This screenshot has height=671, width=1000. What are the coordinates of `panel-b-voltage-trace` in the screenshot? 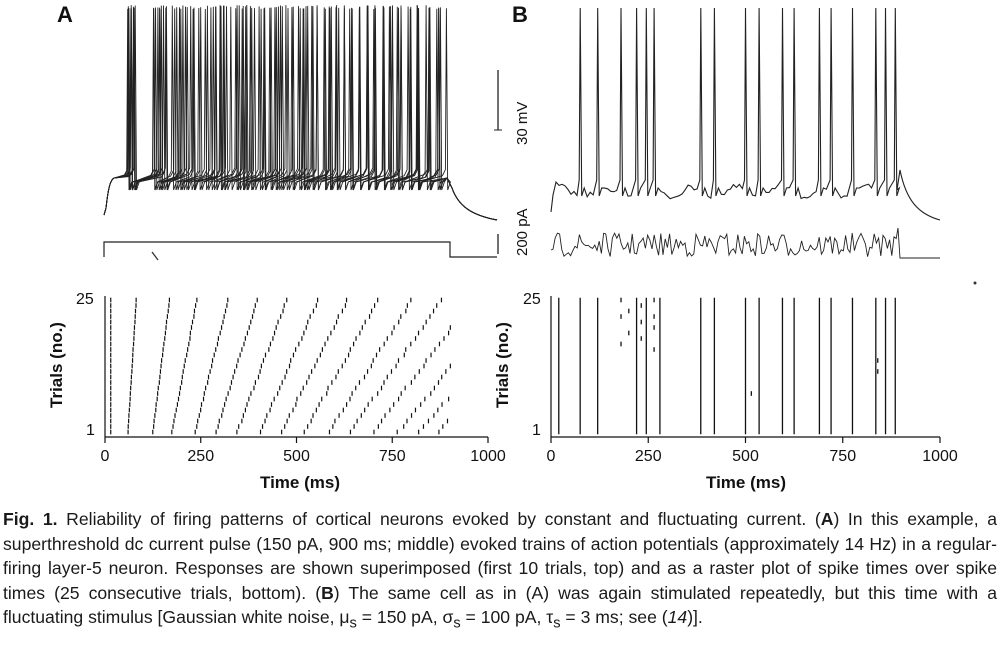 It's located at (745, 114).